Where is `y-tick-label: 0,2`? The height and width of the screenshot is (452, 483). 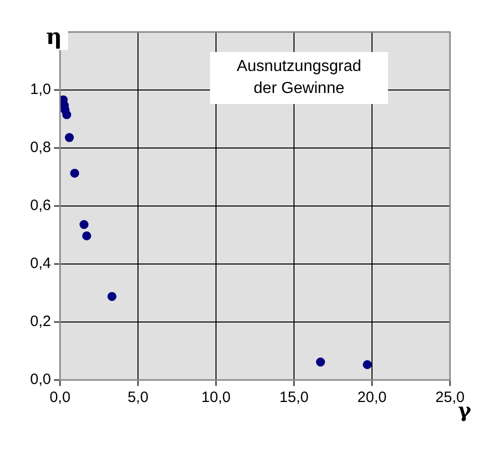
y-tick-label: 0,2 is located at coordinates (40, 321).